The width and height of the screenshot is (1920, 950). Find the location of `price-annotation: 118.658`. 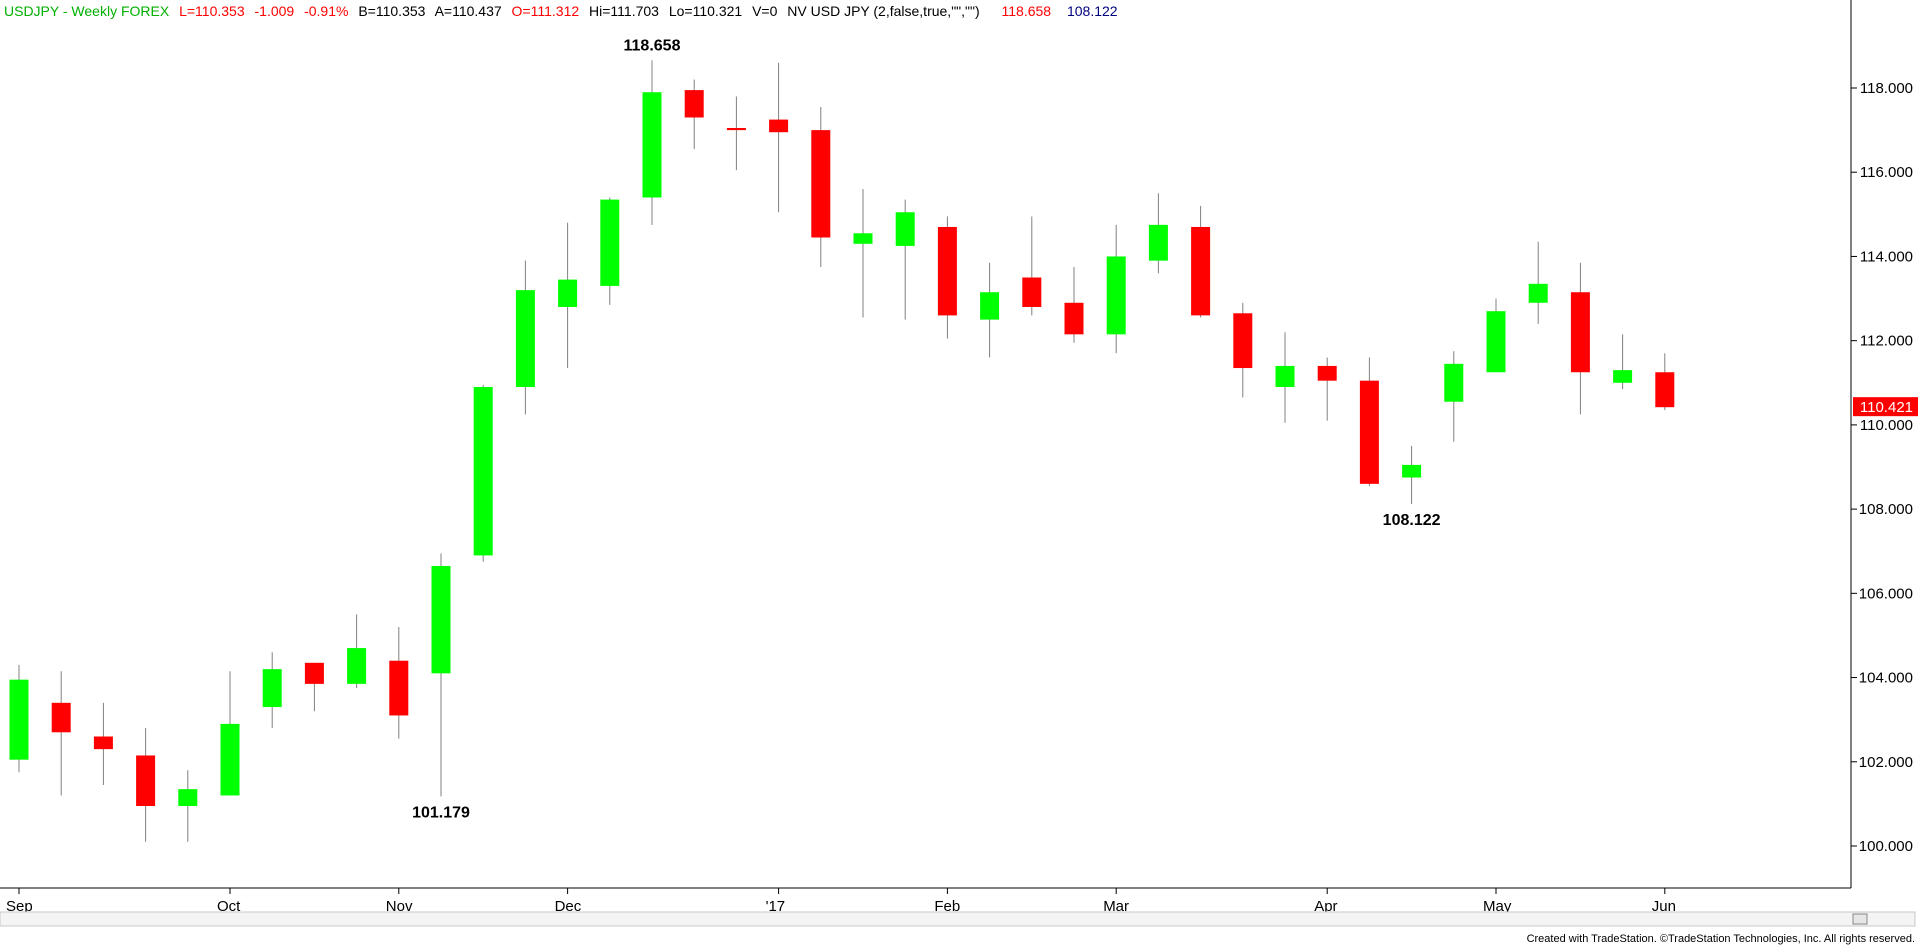

price-annotation: 118.658 is located at coordinates (652, 45).